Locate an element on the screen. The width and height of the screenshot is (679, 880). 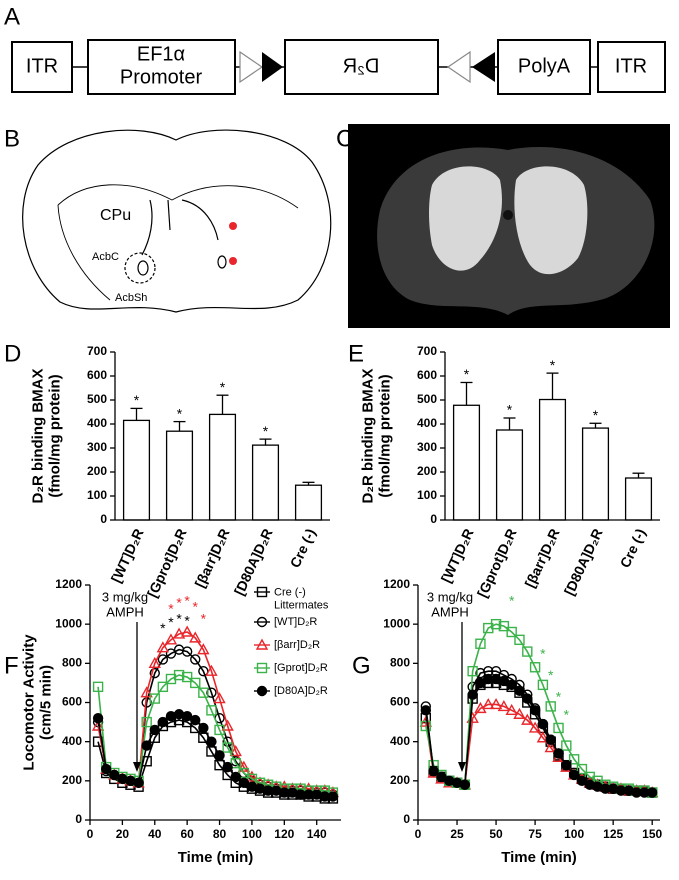
x-tick-label: 0 is located at coordinates (90, 834).